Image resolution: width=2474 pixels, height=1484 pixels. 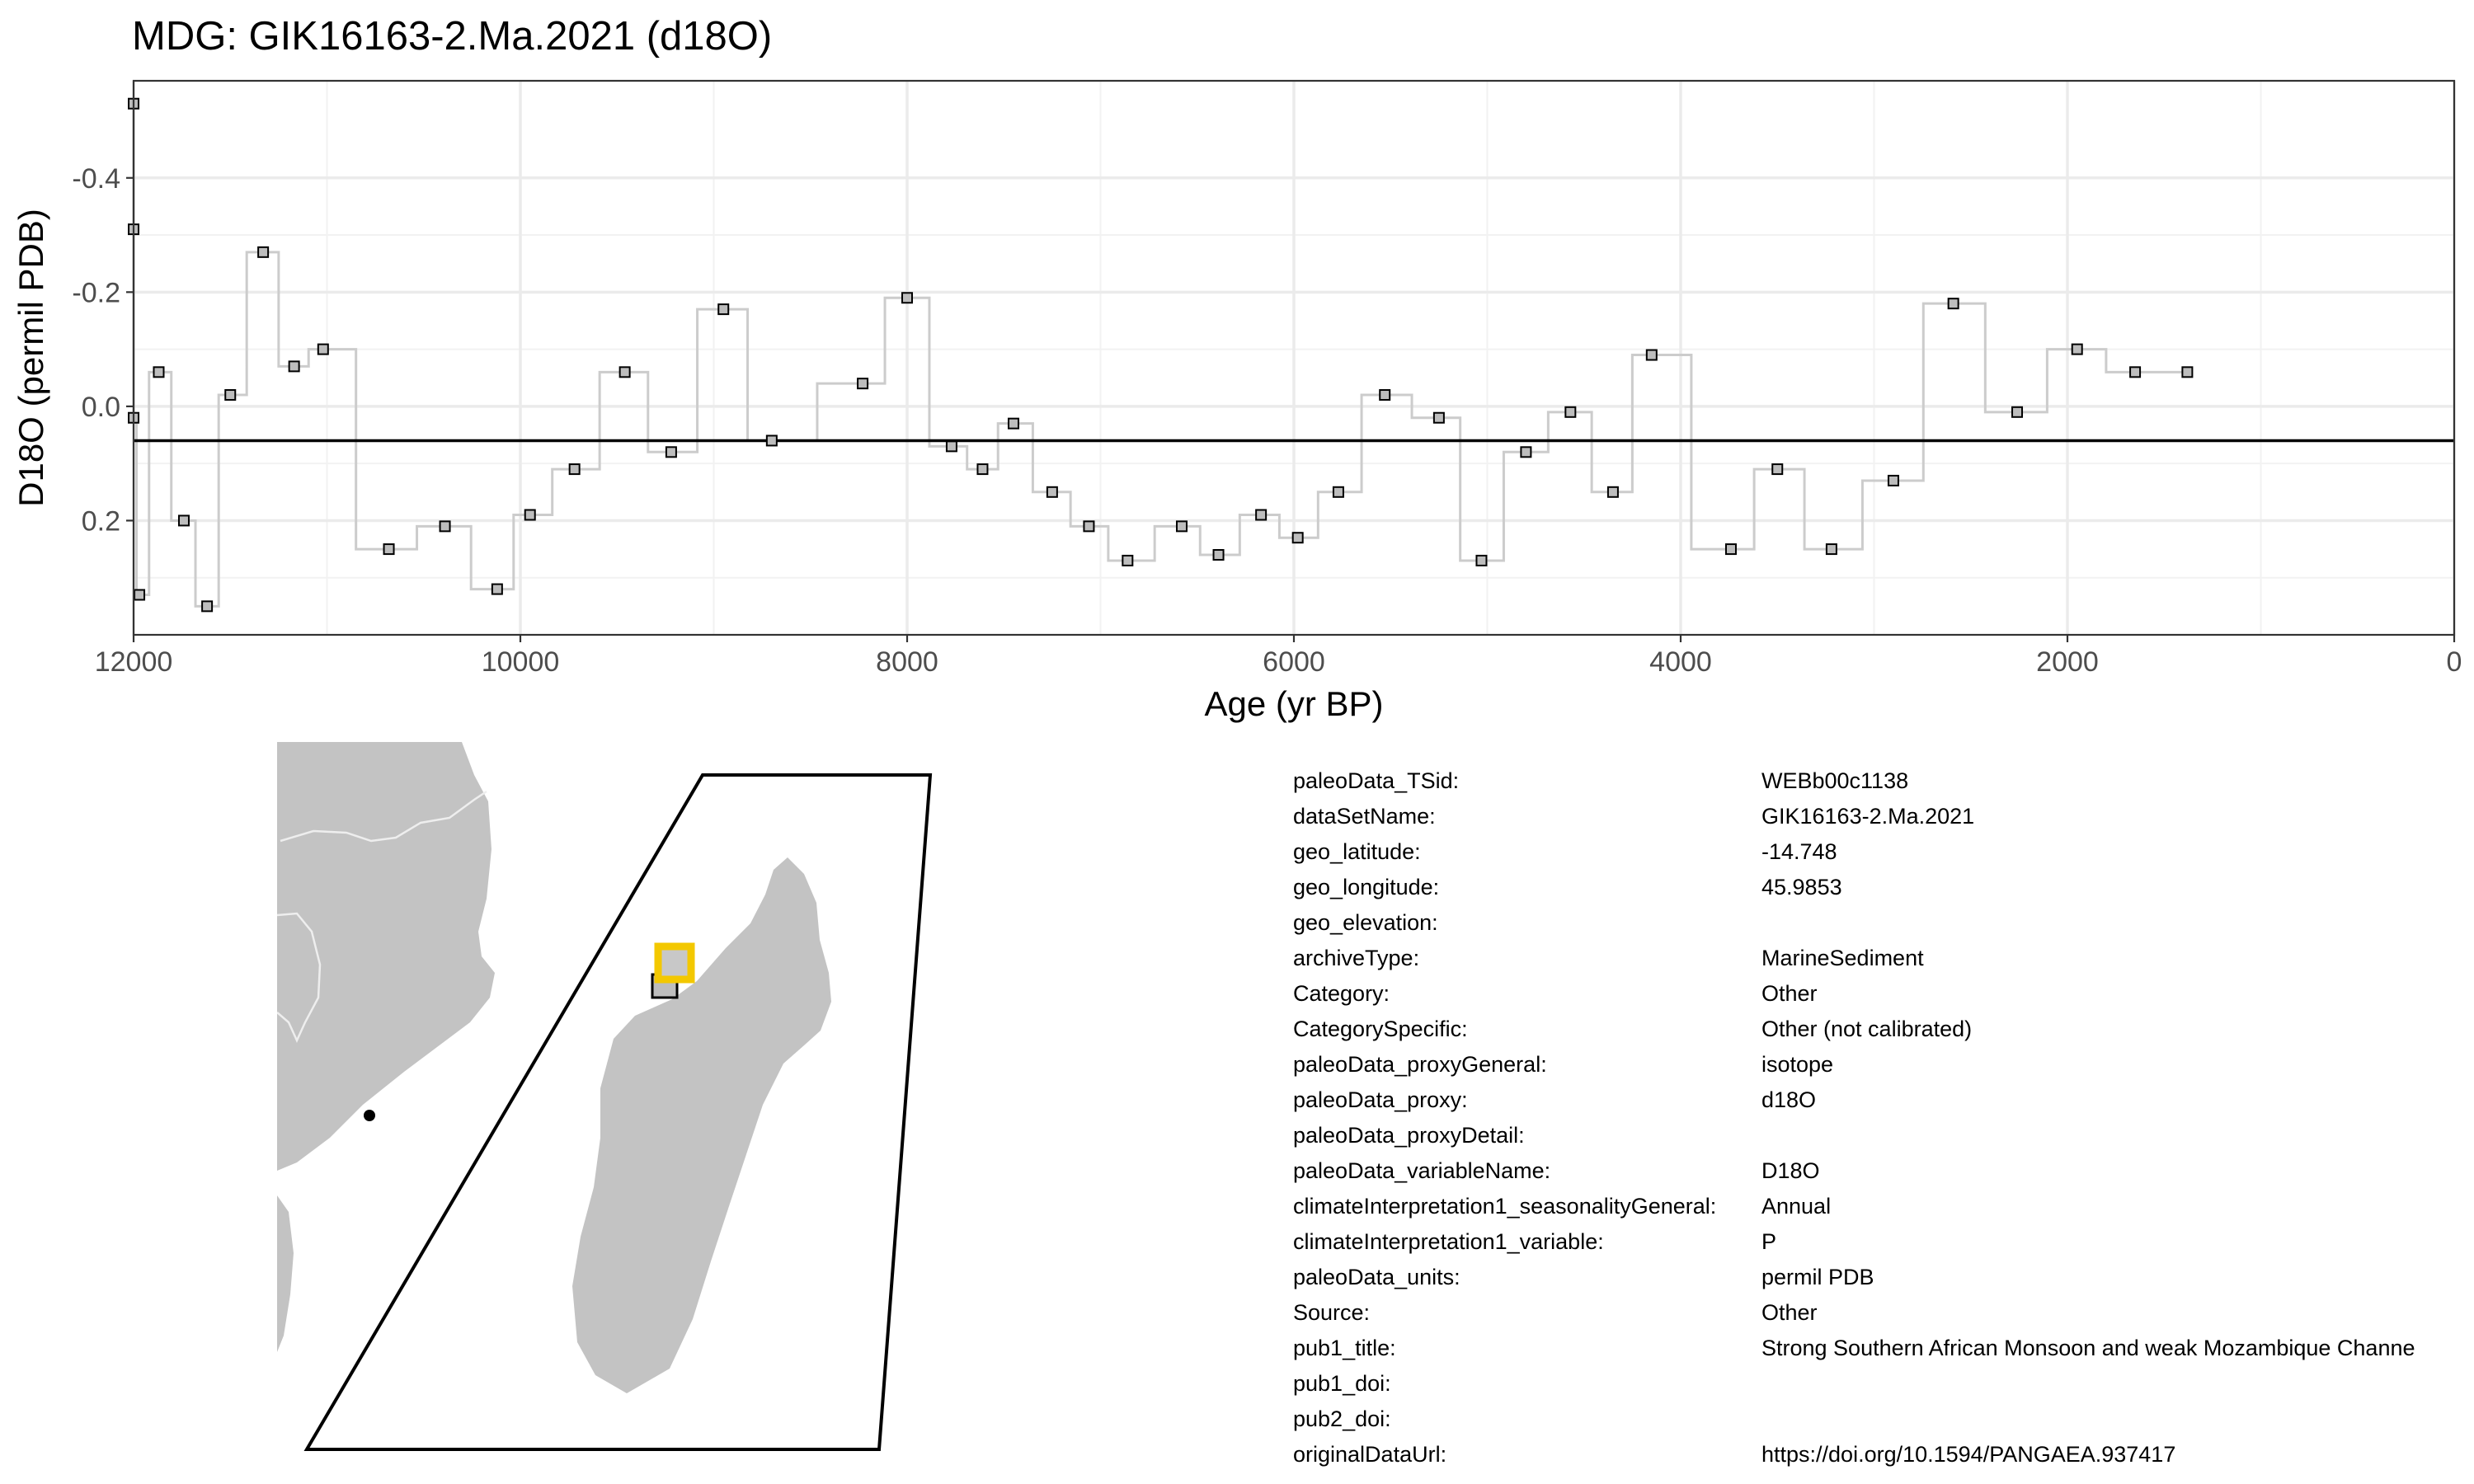 I want to click on metadata-value: permil PDB, so click(x=1817, y=1277).